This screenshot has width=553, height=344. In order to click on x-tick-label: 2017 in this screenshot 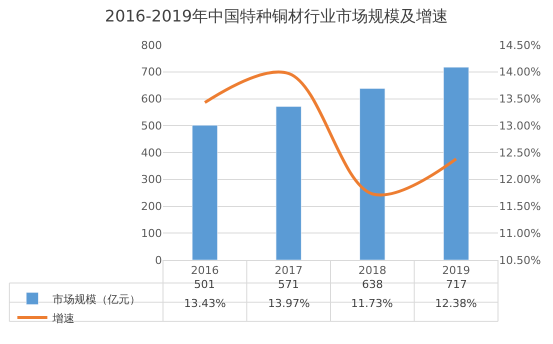, I will do `click(288, 271)`.